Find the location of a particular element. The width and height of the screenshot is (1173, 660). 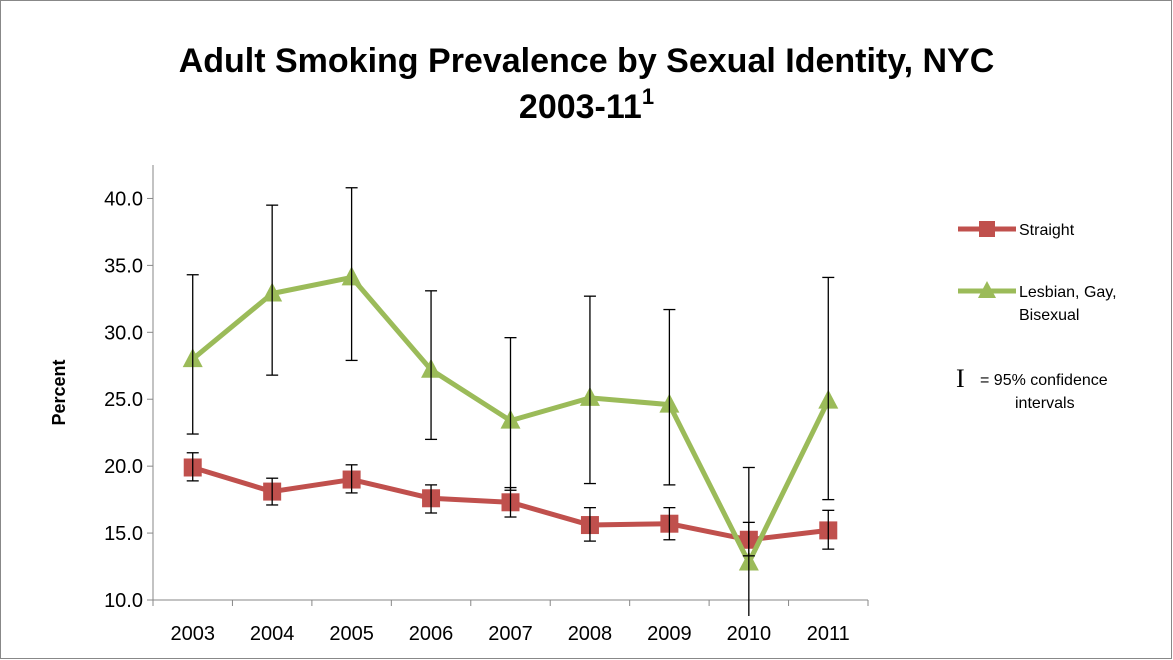

ci-symbol: I is located at coordinates (960, 378).